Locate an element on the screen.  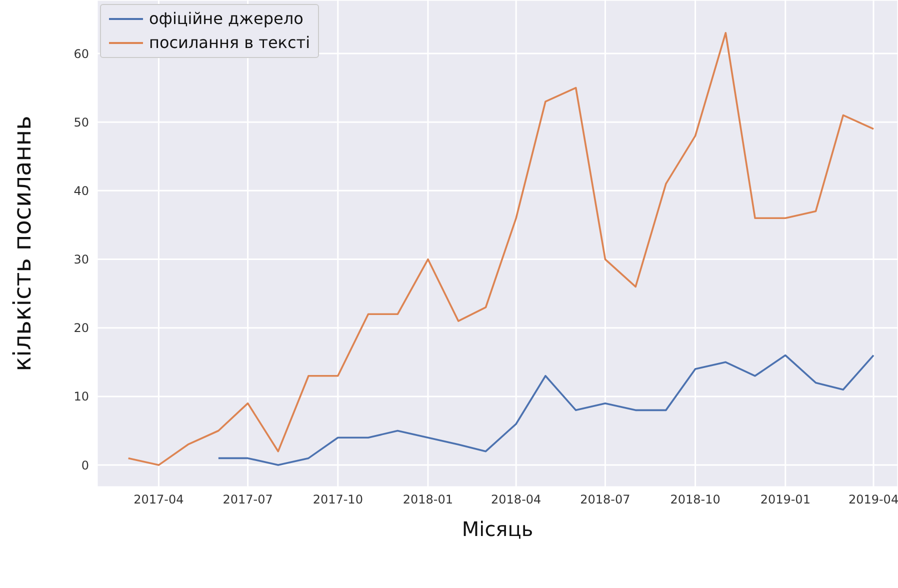
x-axis-title: Місяць is located at coordinates (498, 529).